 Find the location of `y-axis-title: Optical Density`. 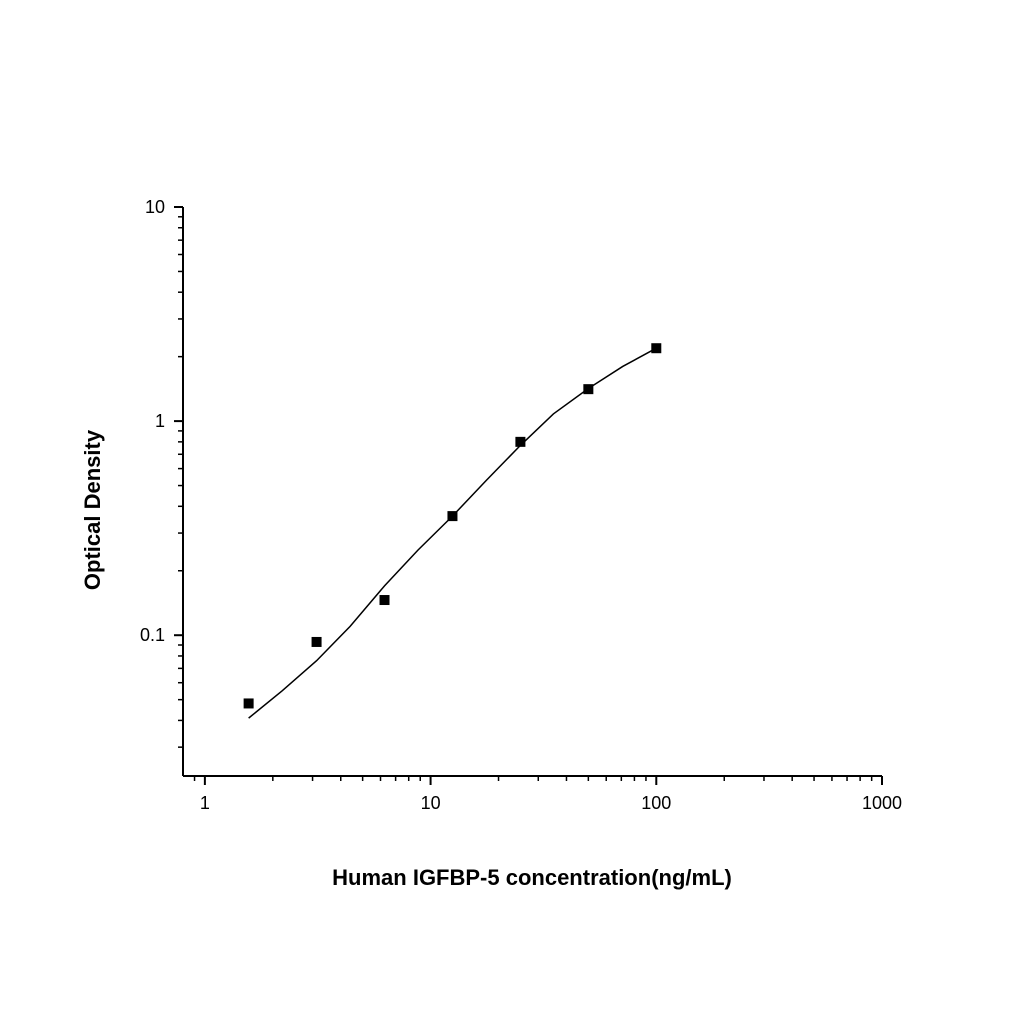

y-axis-title: Optical Density is located at coordinates (92, 509).